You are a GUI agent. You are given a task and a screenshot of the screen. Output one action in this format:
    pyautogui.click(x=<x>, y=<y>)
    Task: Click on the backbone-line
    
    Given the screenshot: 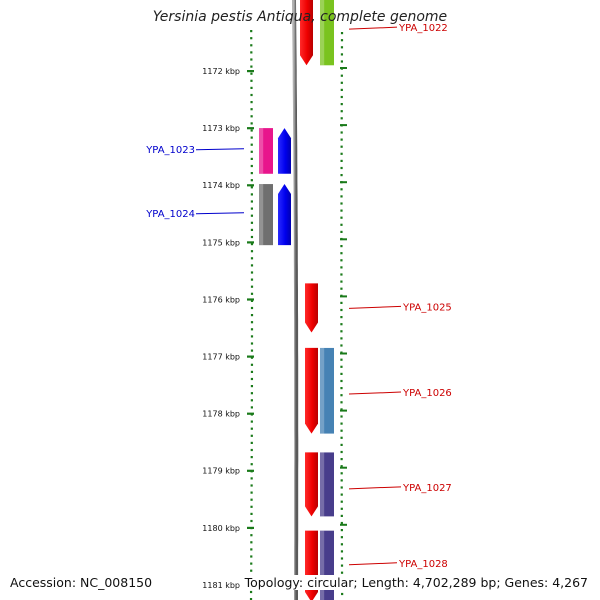 What is the action you would take?
    pyautogui.click(x=295, y=300)
    